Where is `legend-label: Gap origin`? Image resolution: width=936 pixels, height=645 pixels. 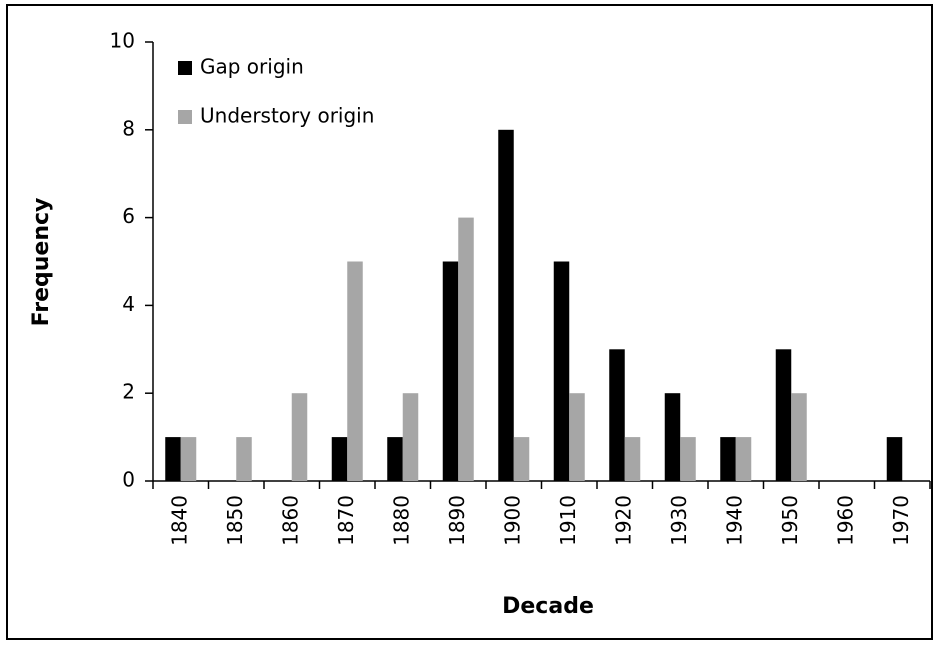
legend-label: Gap origin is located at coordinates (252, 67).